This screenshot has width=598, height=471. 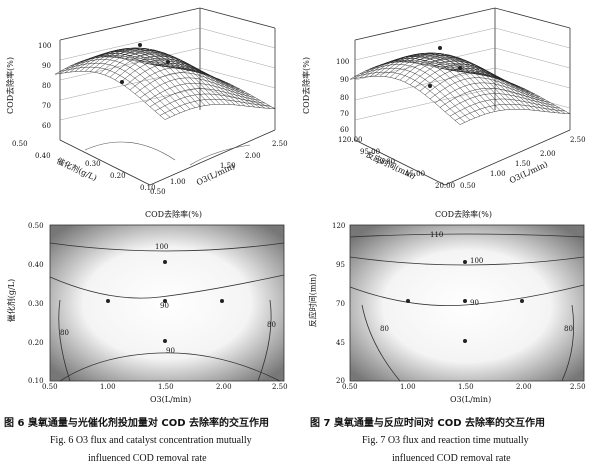 I want to click on y-tick: 45, so click(x=340, y=343).